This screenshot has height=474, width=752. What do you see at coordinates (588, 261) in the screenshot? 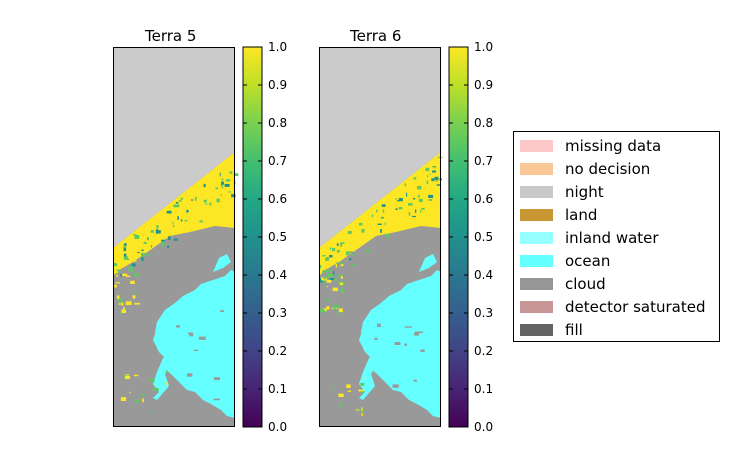
I see `legend-label: ocean` at bounding box center [588, 261].